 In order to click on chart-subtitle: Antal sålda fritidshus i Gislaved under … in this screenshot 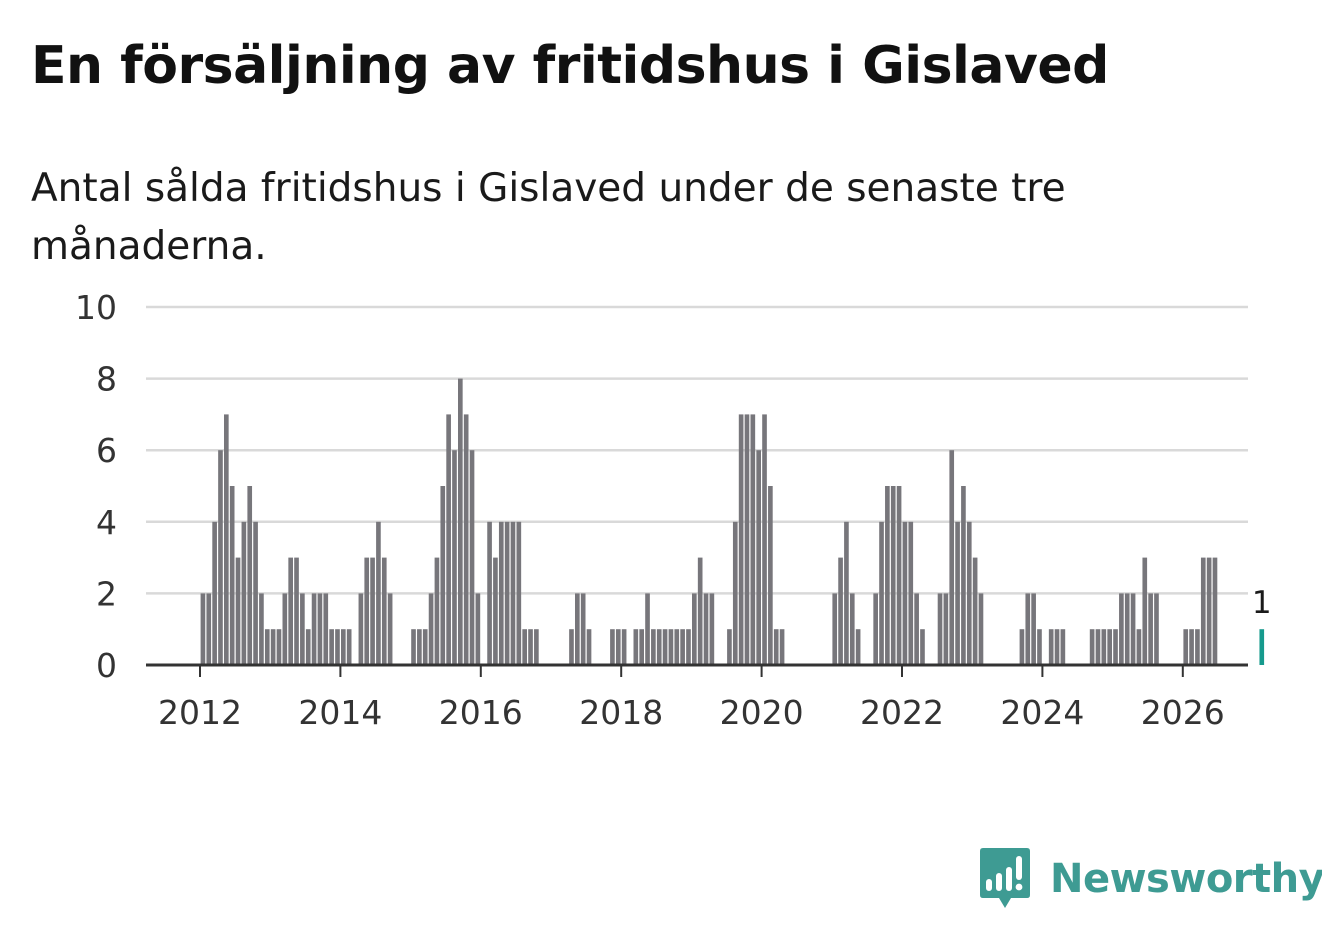, I will do `click(548, 217)`.